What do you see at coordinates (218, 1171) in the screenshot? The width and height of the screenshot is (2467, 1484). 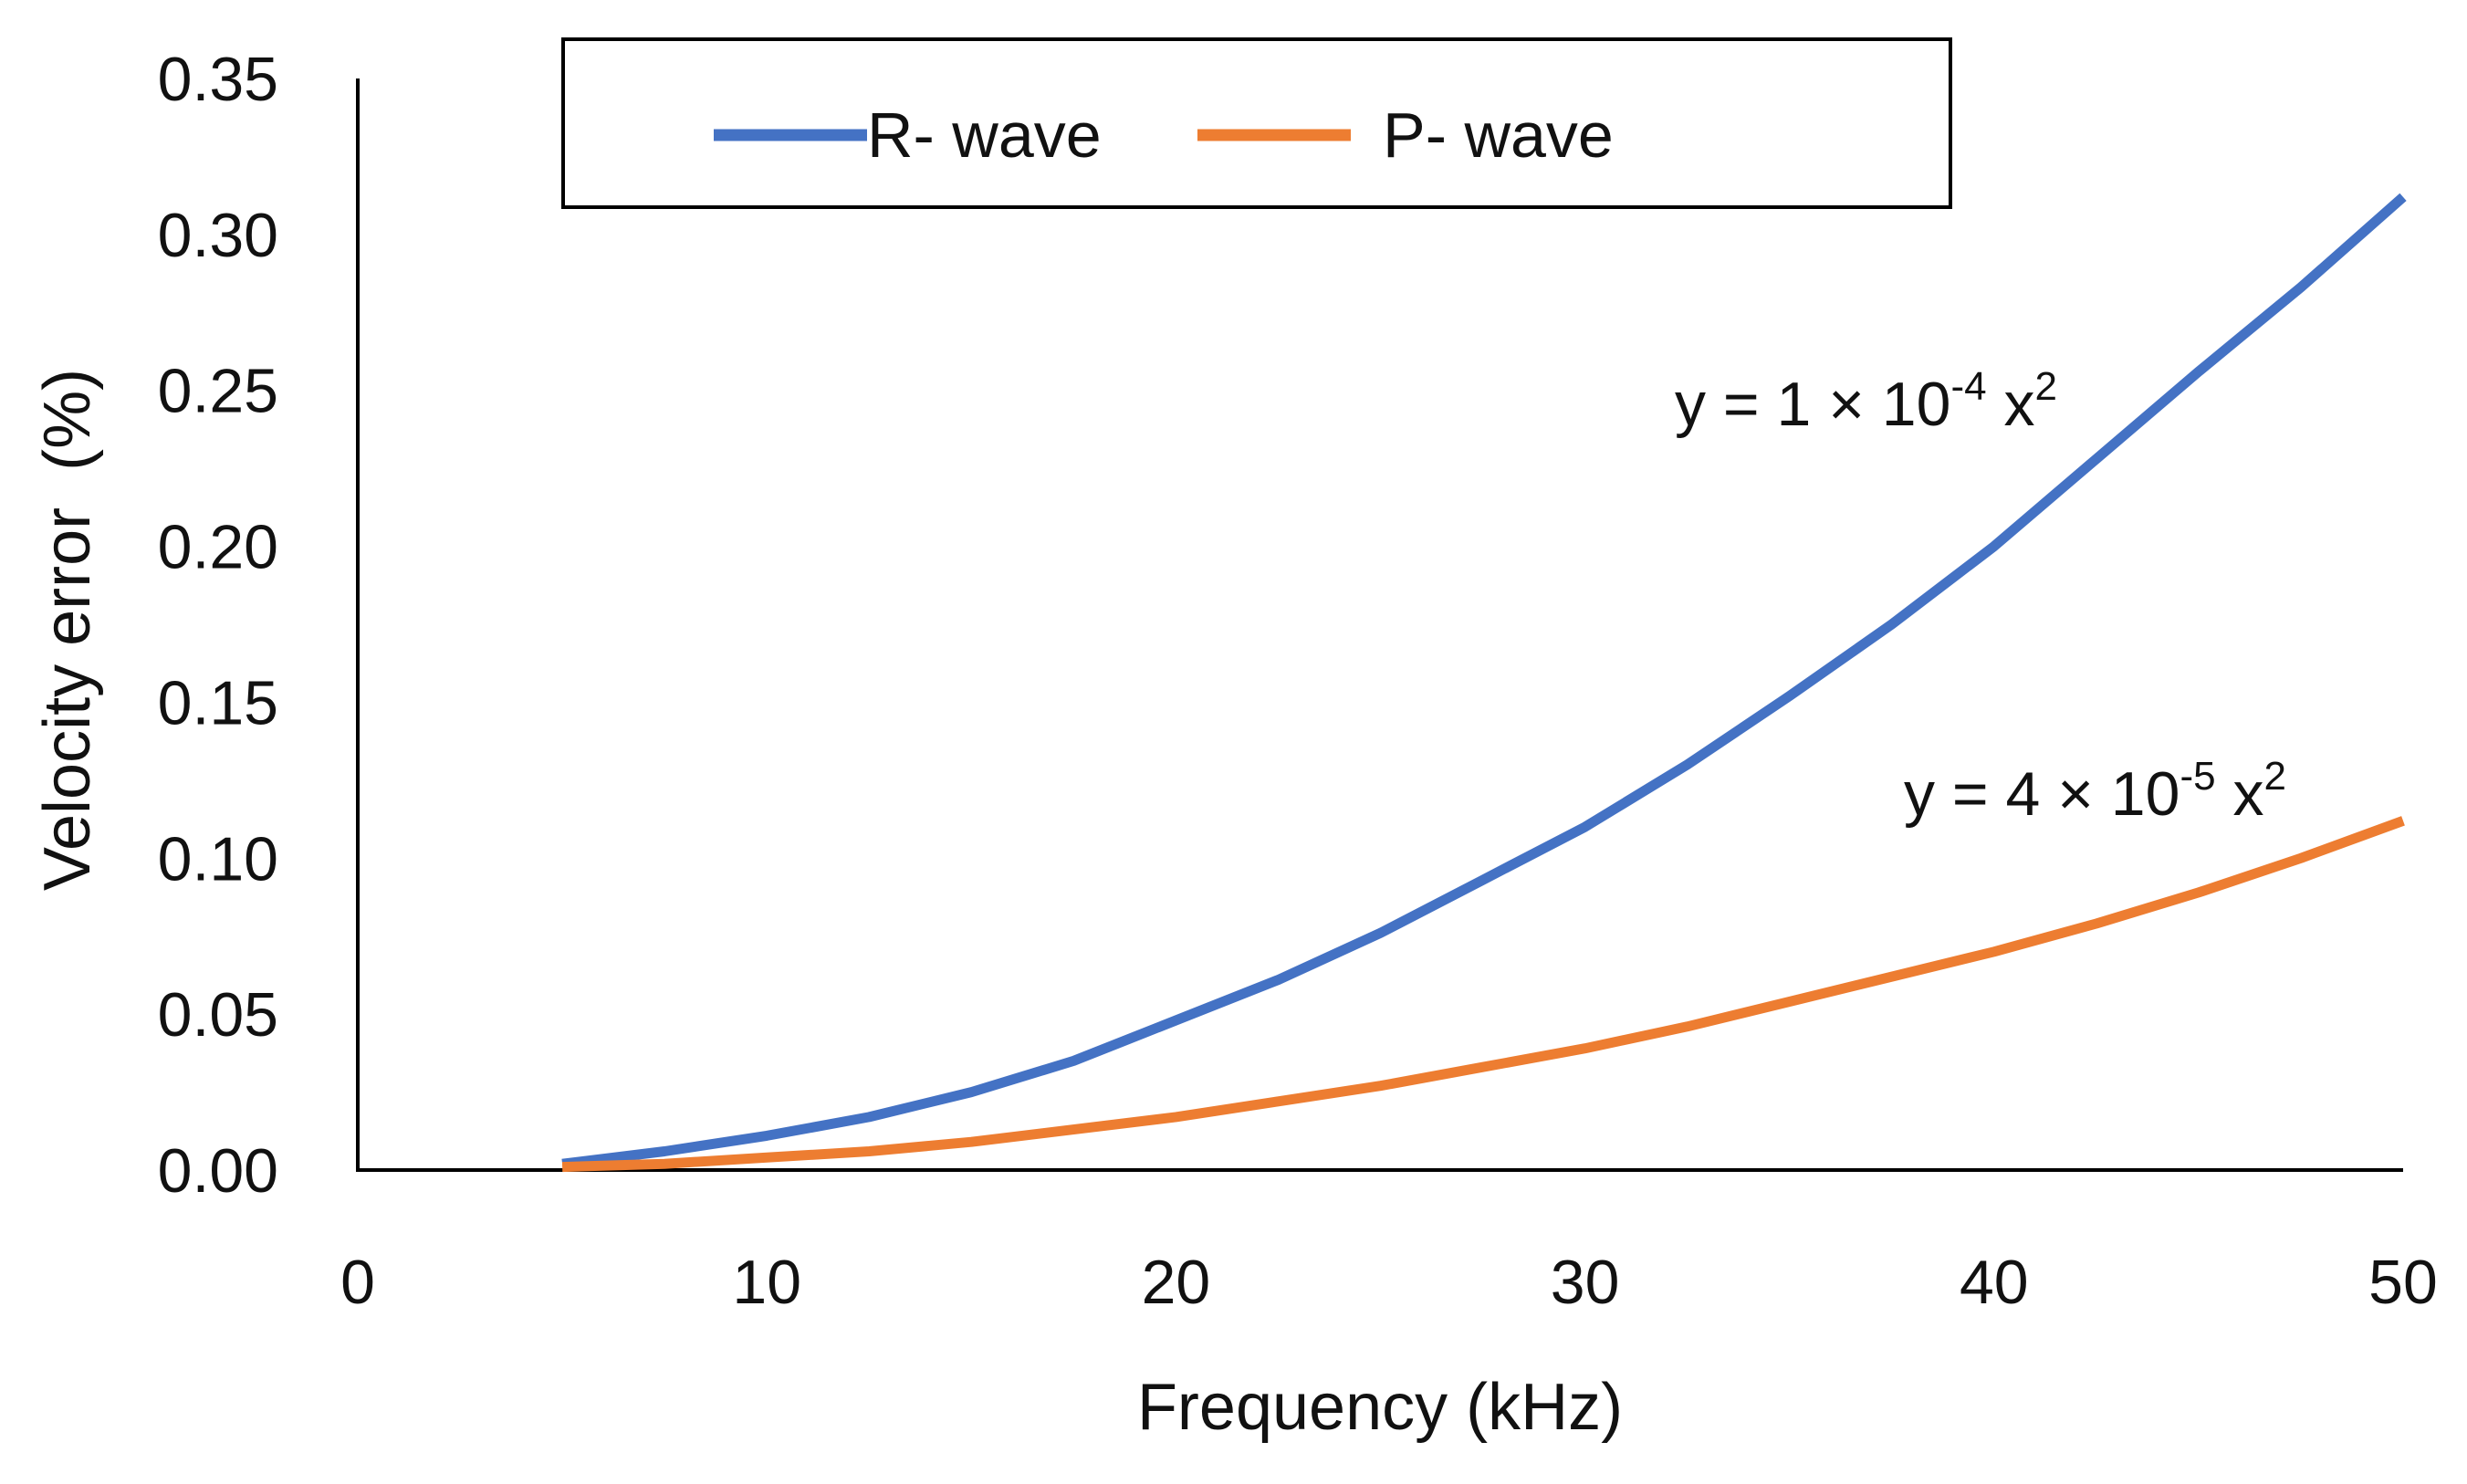 I see `y-tick-label: 0.00` at bounding box center [218, 1171].